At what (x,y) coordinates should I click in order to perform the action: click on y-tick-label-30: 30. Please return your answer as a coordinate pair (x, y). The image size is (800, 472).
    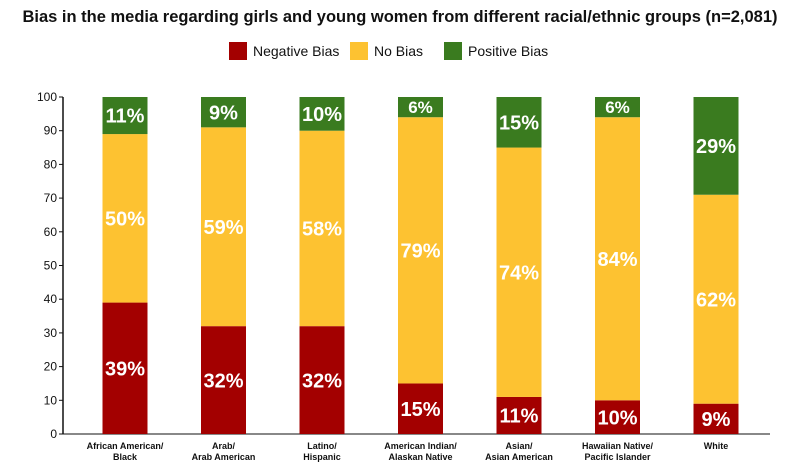
    Looking at the image, I should click on (51, 333).